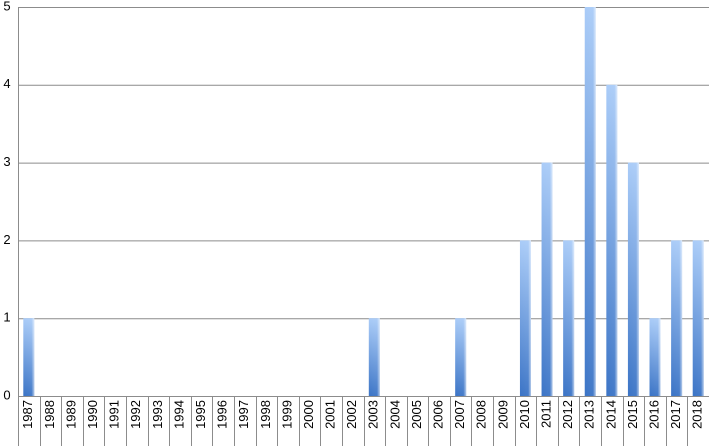 This screenshot has width=709, height=446. What do you see at coordinates (243, 414) in the screenshot?
I see `x-tick-label: 1997` at bounding box center [243, 414].